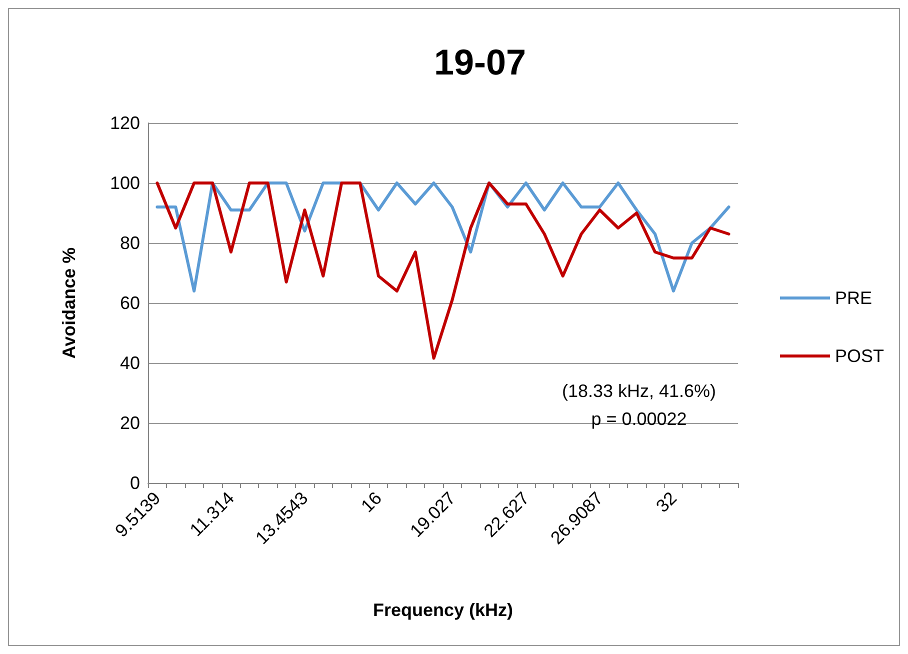  I want to click on annotation: (18.33 kHz, 41.6%) p = 0.00022, so click(639, 405).